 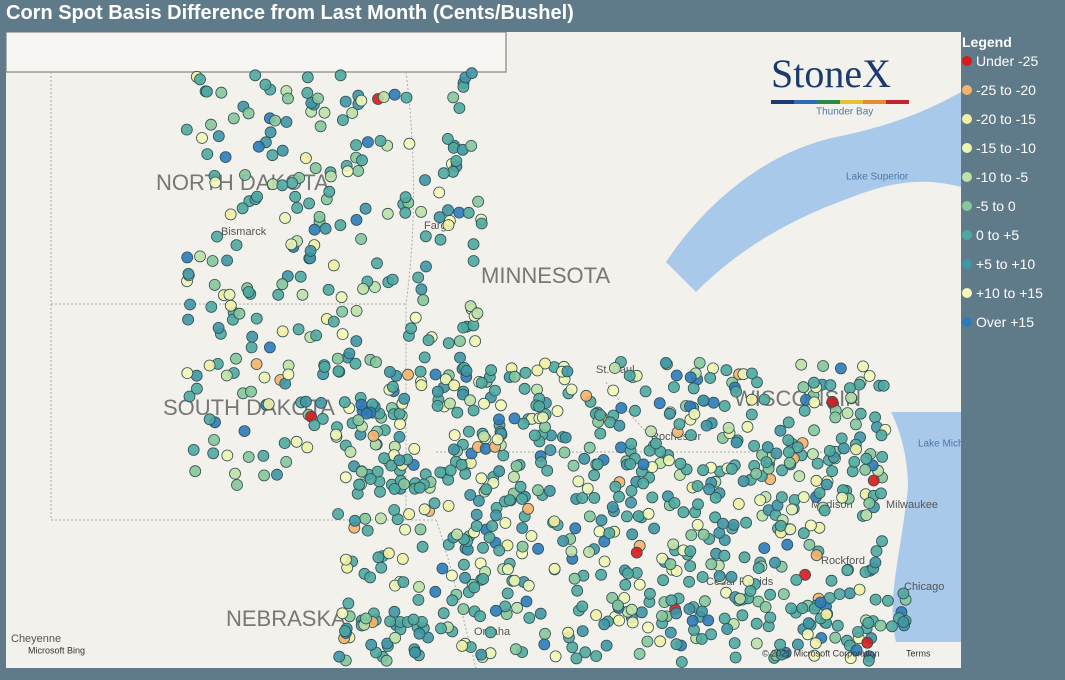 What do you see at coordinates (1002, 154) in the screenshot?
I see `legend-item: -15 to -10` at bounding box center [1002, 154].